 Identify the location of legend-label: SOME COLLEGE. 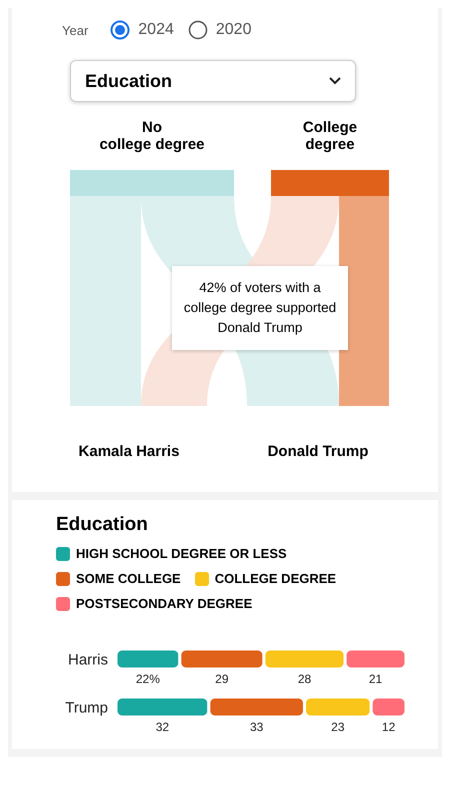
(128, 578).